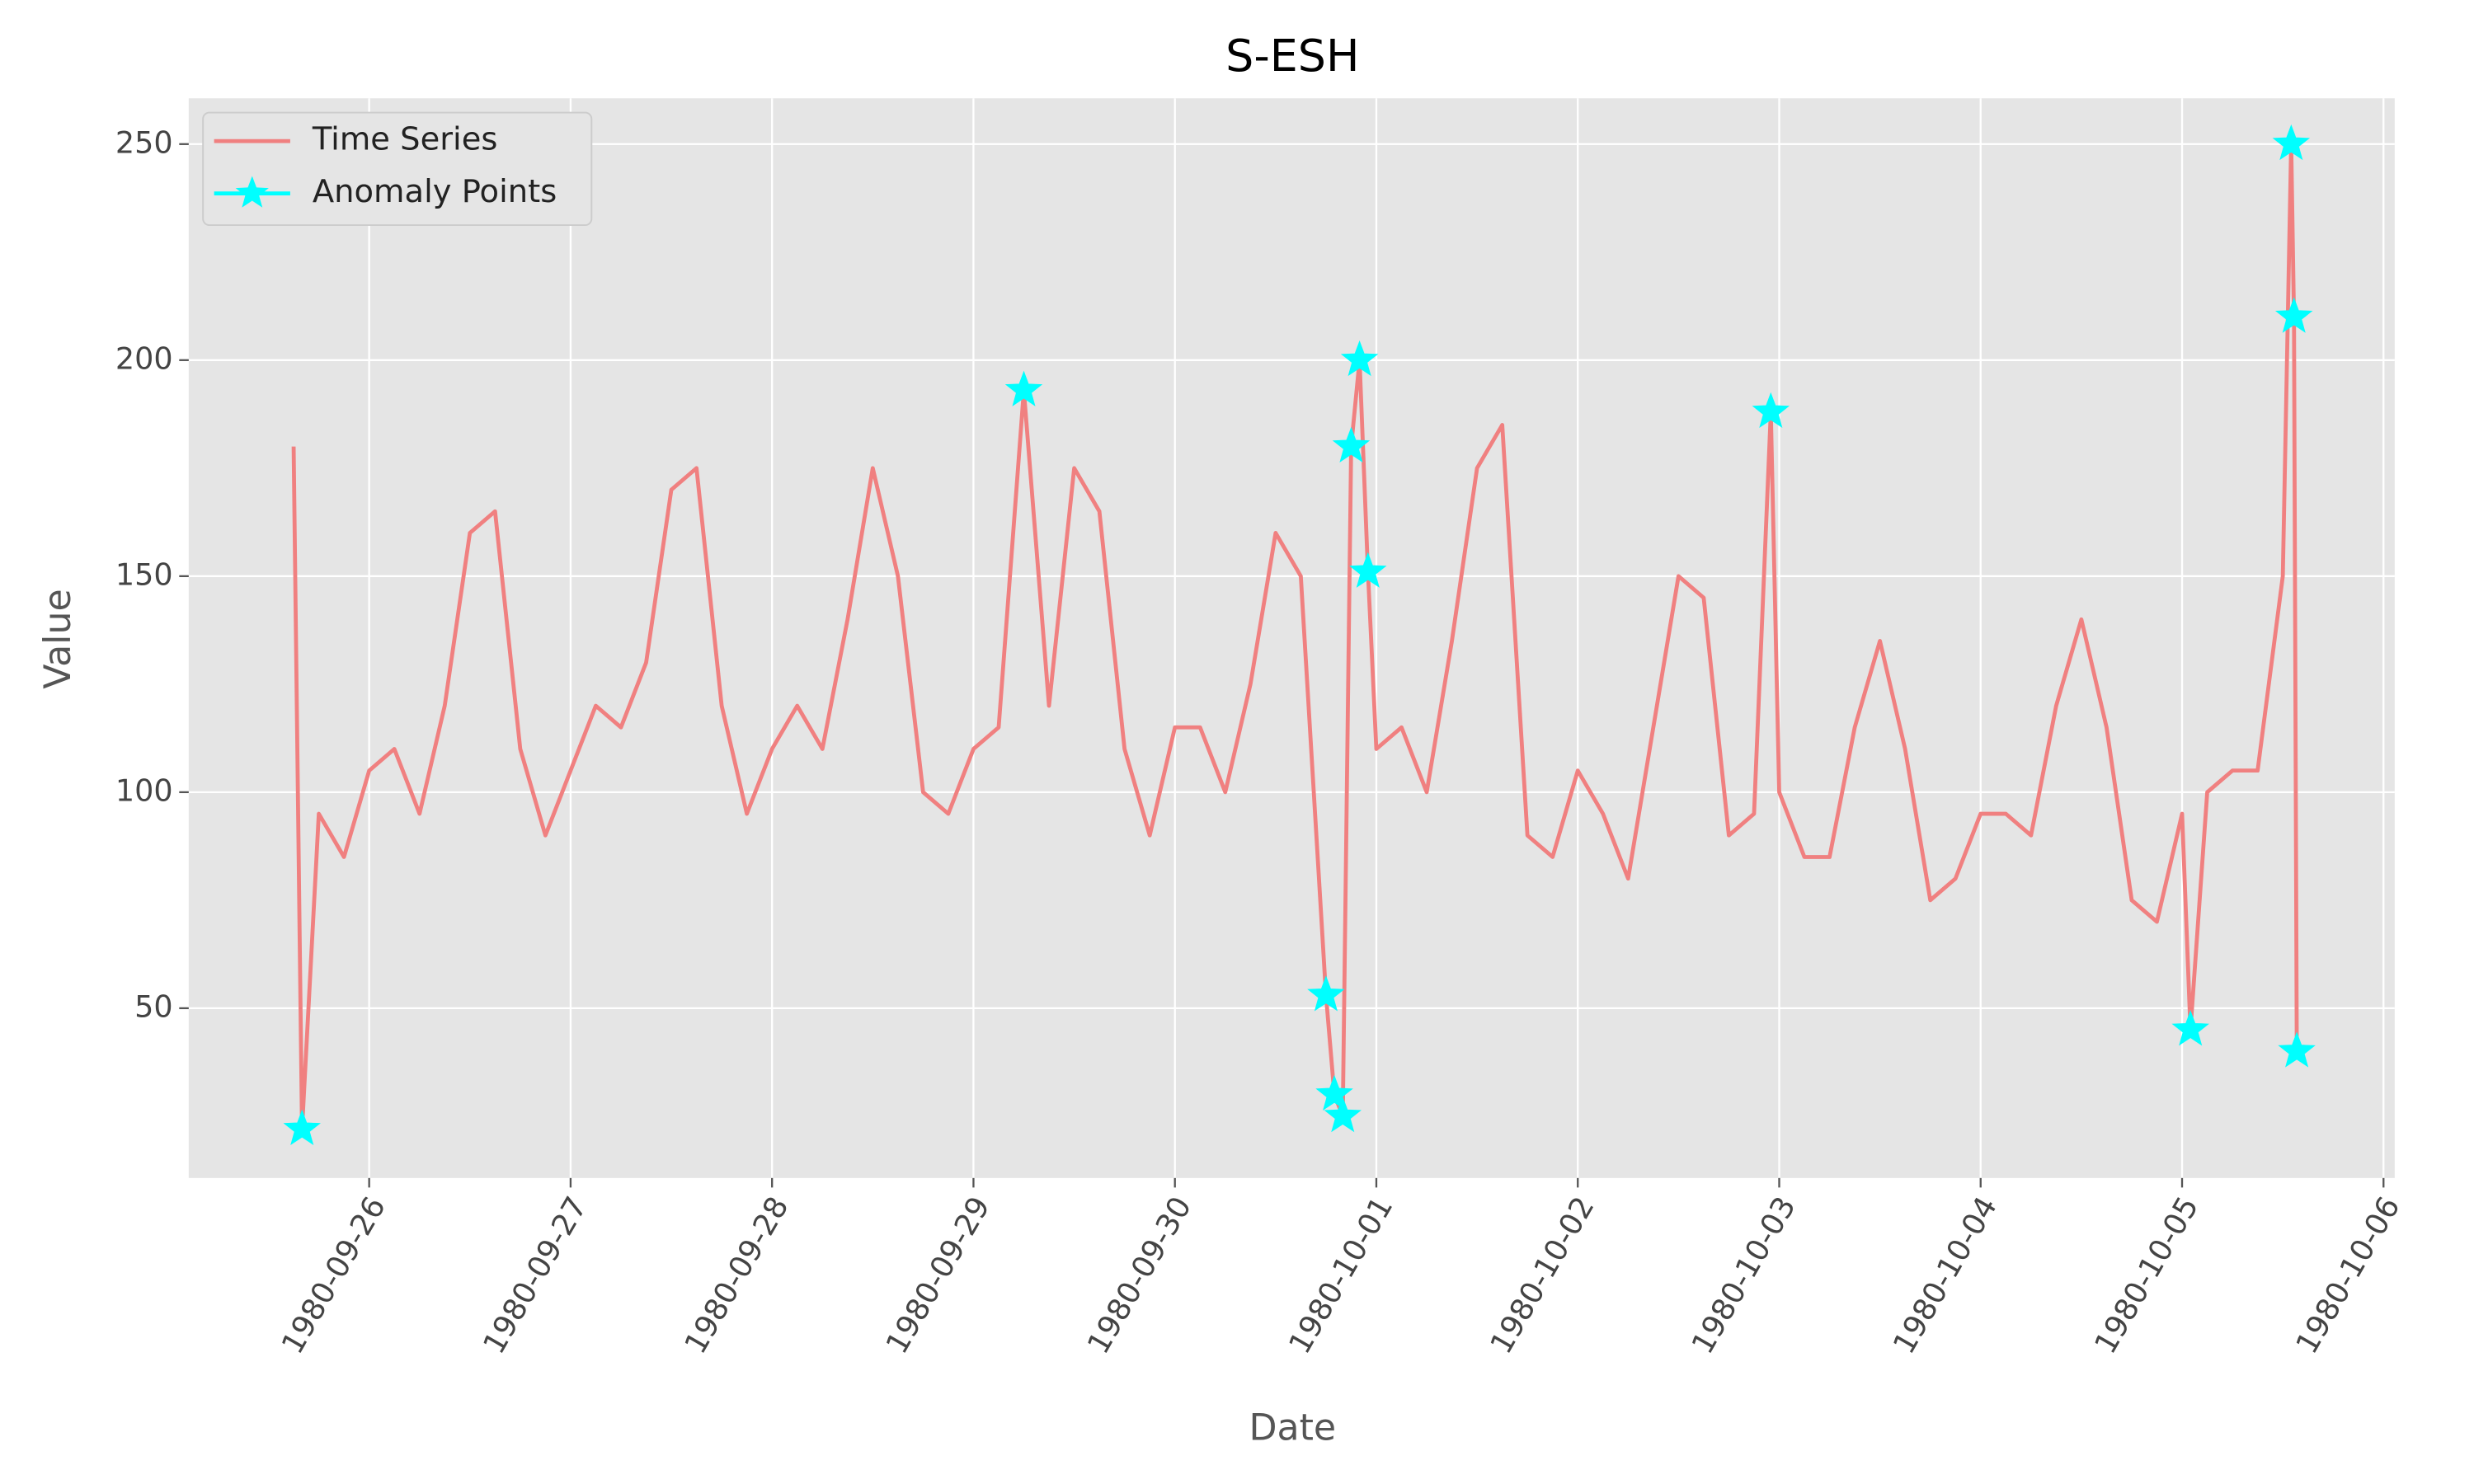  What do you see at coordinates (144, 574) in the screenshot?
I see `y-tick-label: 150` at bounding box center [144, 574].